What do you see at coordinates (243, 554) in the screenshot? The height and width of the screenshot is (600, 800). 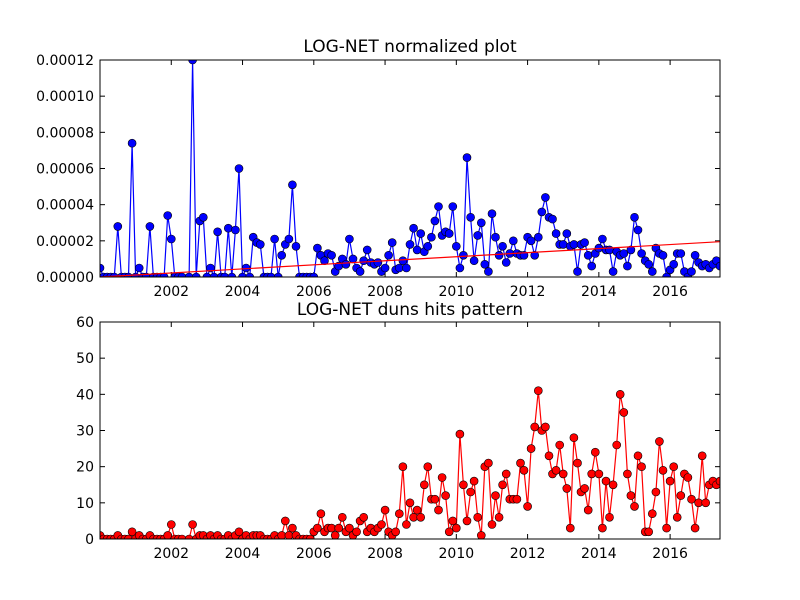 I see `x-tick-label: 2004` at bounding box center [243, 554].